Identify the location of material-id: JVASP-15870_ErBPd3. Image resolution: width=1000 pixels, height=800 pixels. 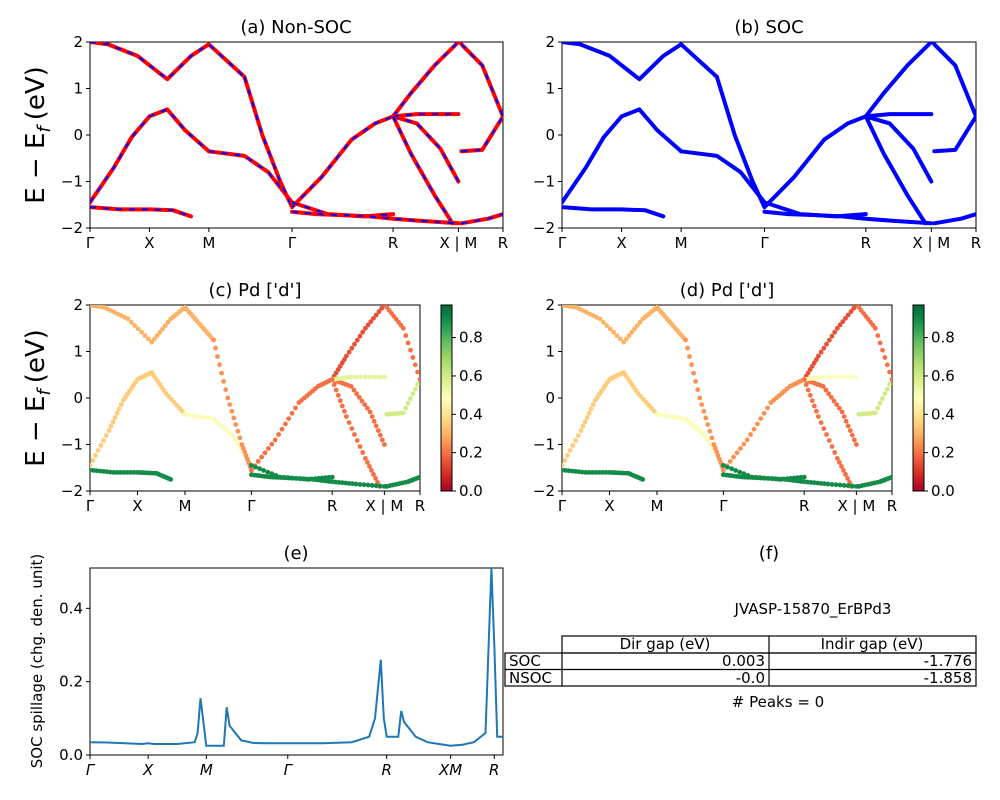
(813, 609).